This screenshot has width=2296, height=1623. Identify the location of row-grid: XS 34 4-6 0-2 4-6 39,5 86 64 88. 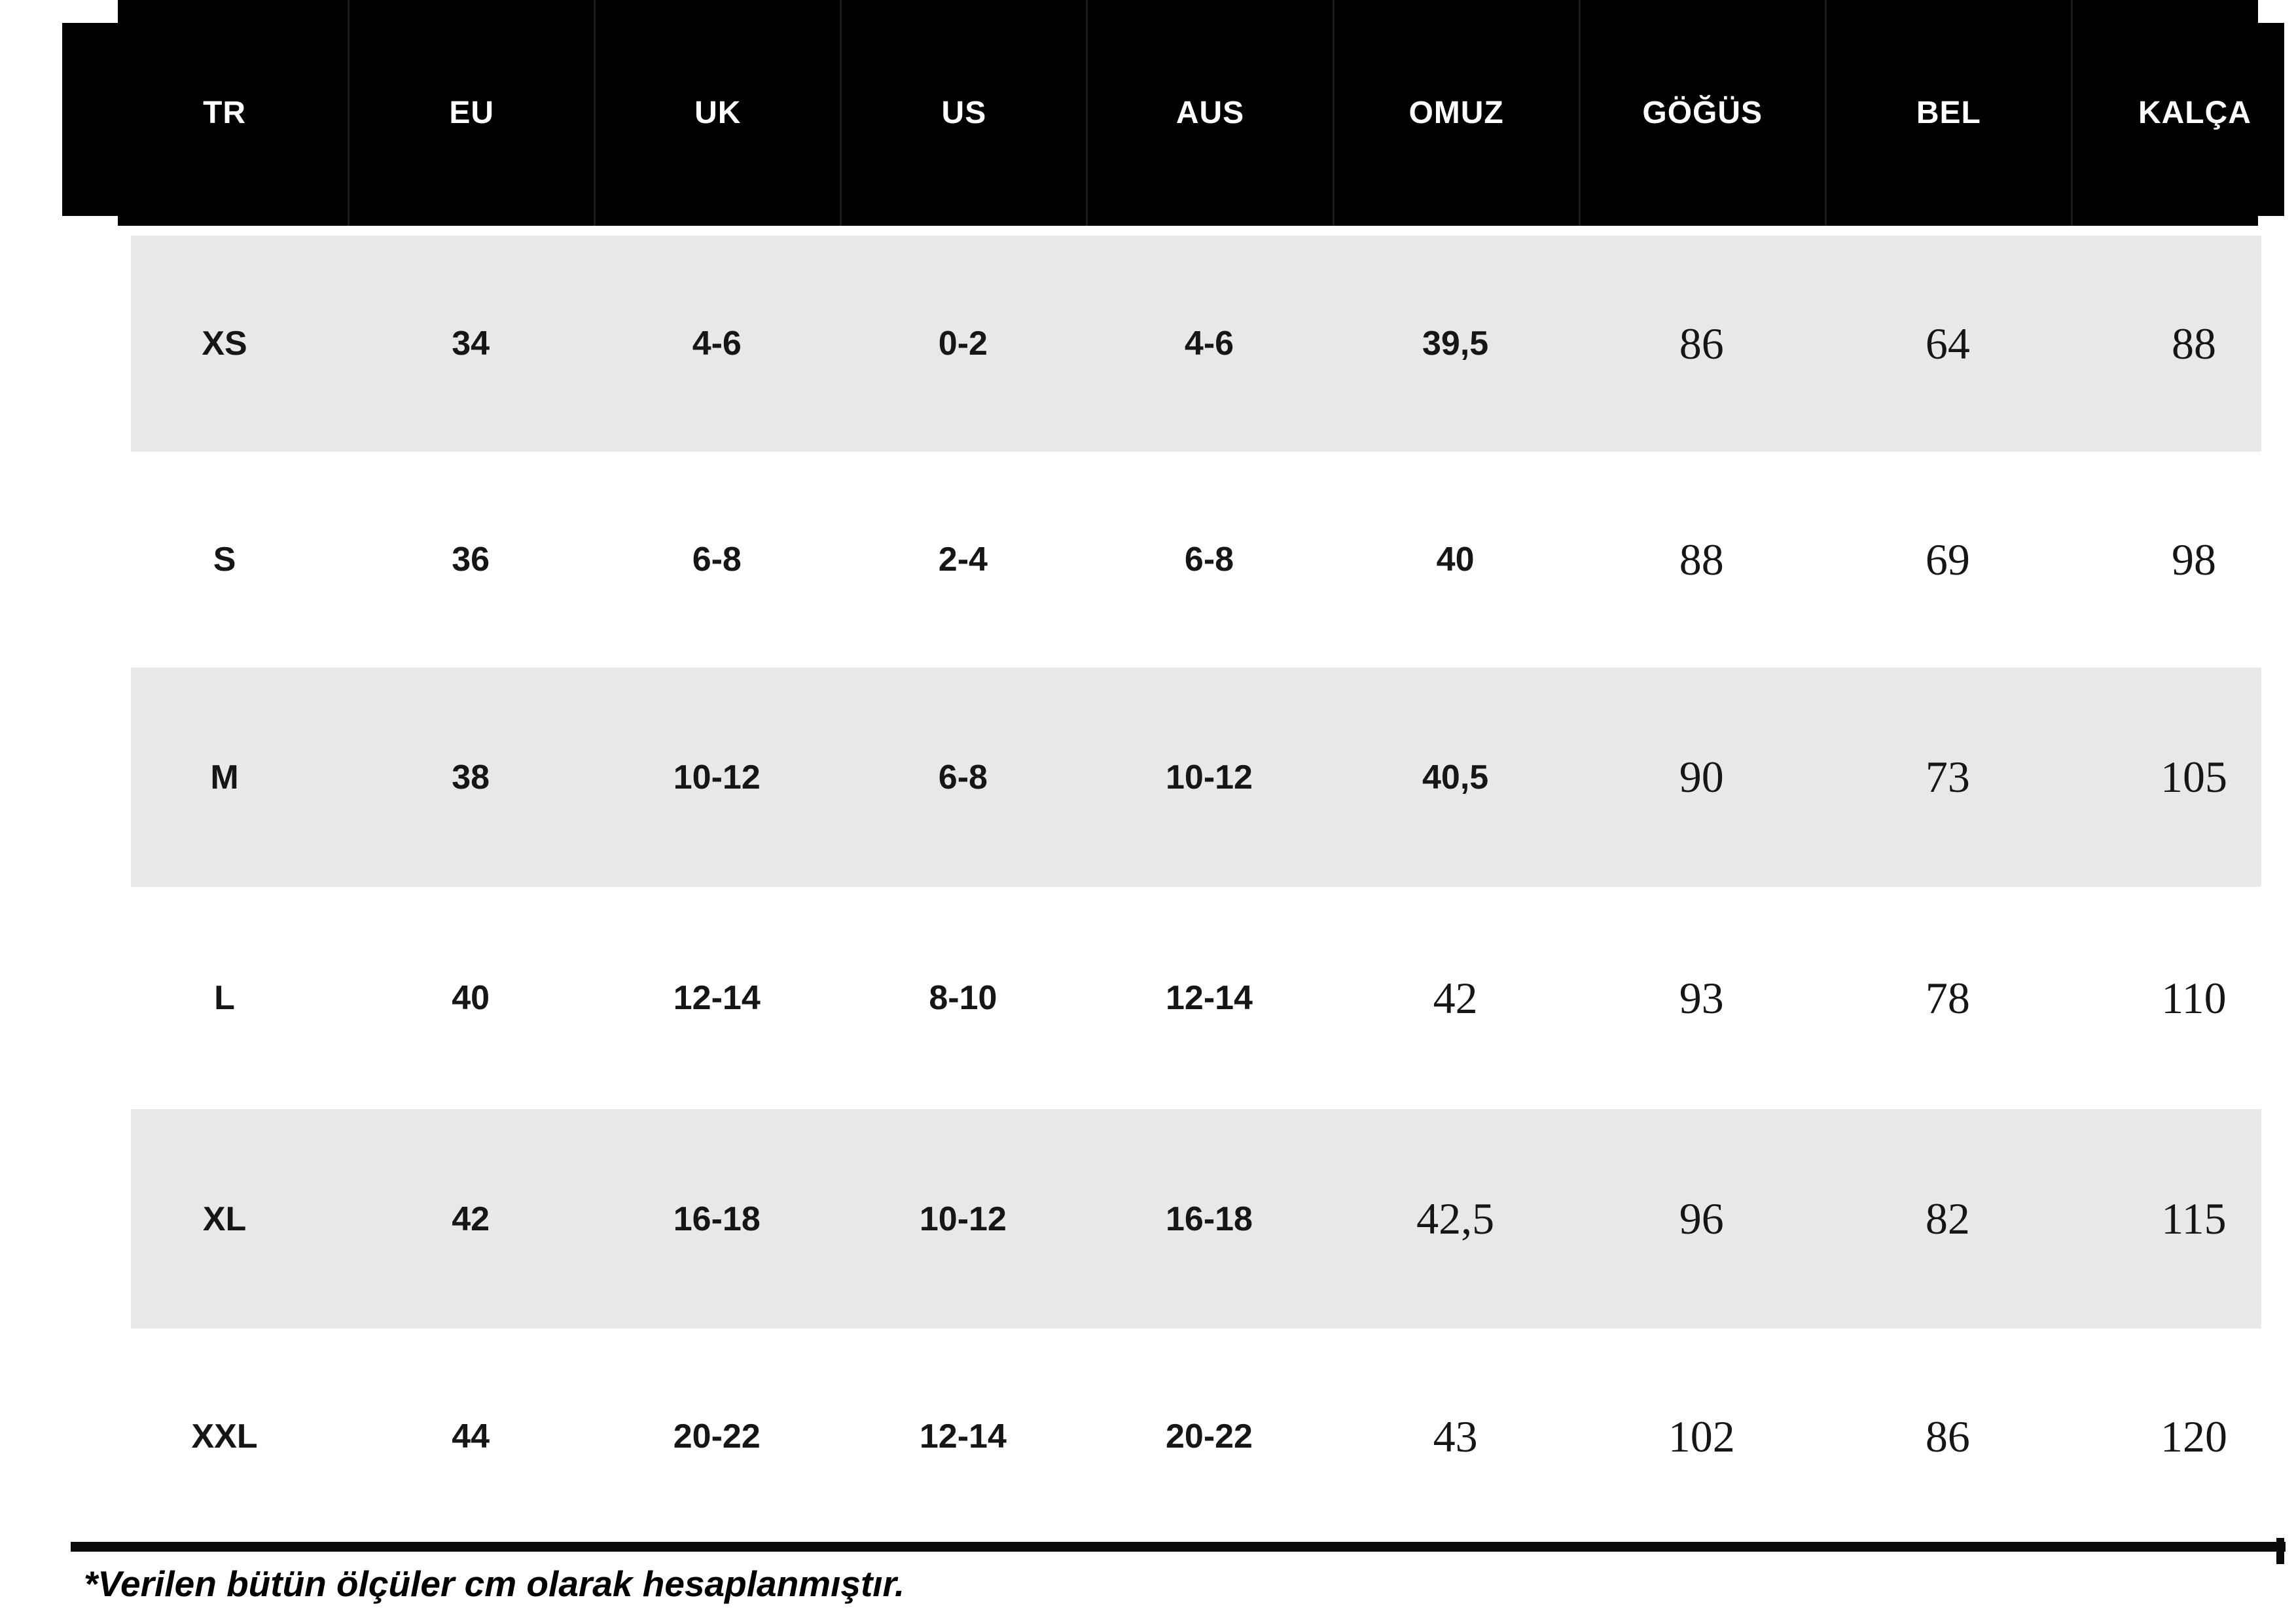
(1198, 344).